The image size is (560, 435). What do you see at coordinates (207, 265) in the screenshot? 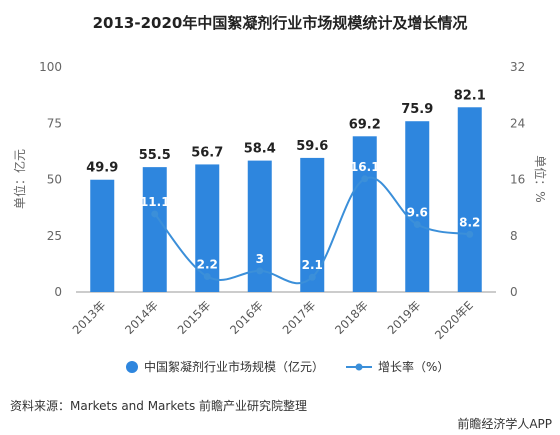
I see `growth-rate-label: 2.2` at bounding box center [207, 265].